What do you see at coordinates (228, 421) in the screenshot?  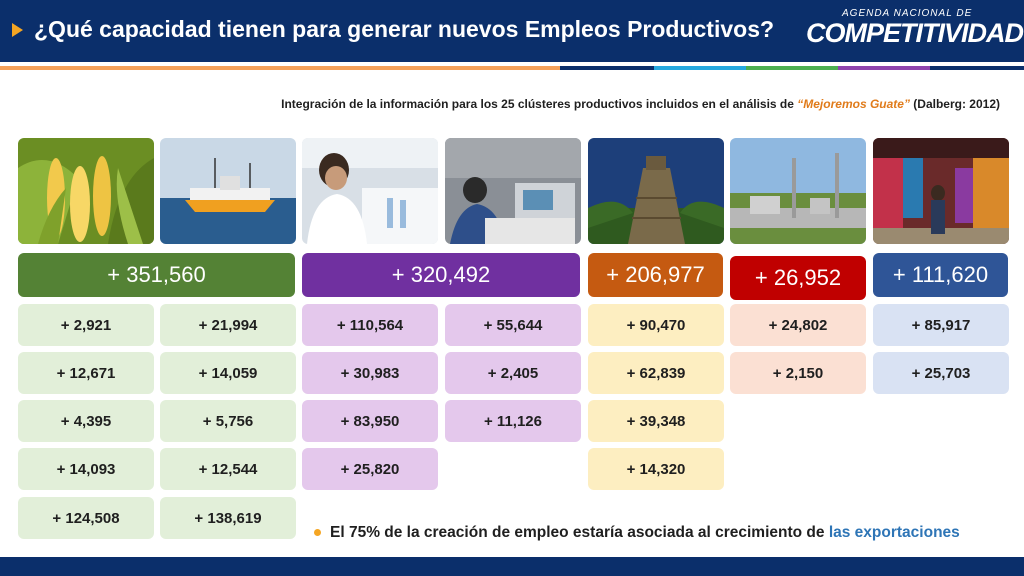 I see `cluster-value-cell: + 5,756` at bounding box center [228, 421].